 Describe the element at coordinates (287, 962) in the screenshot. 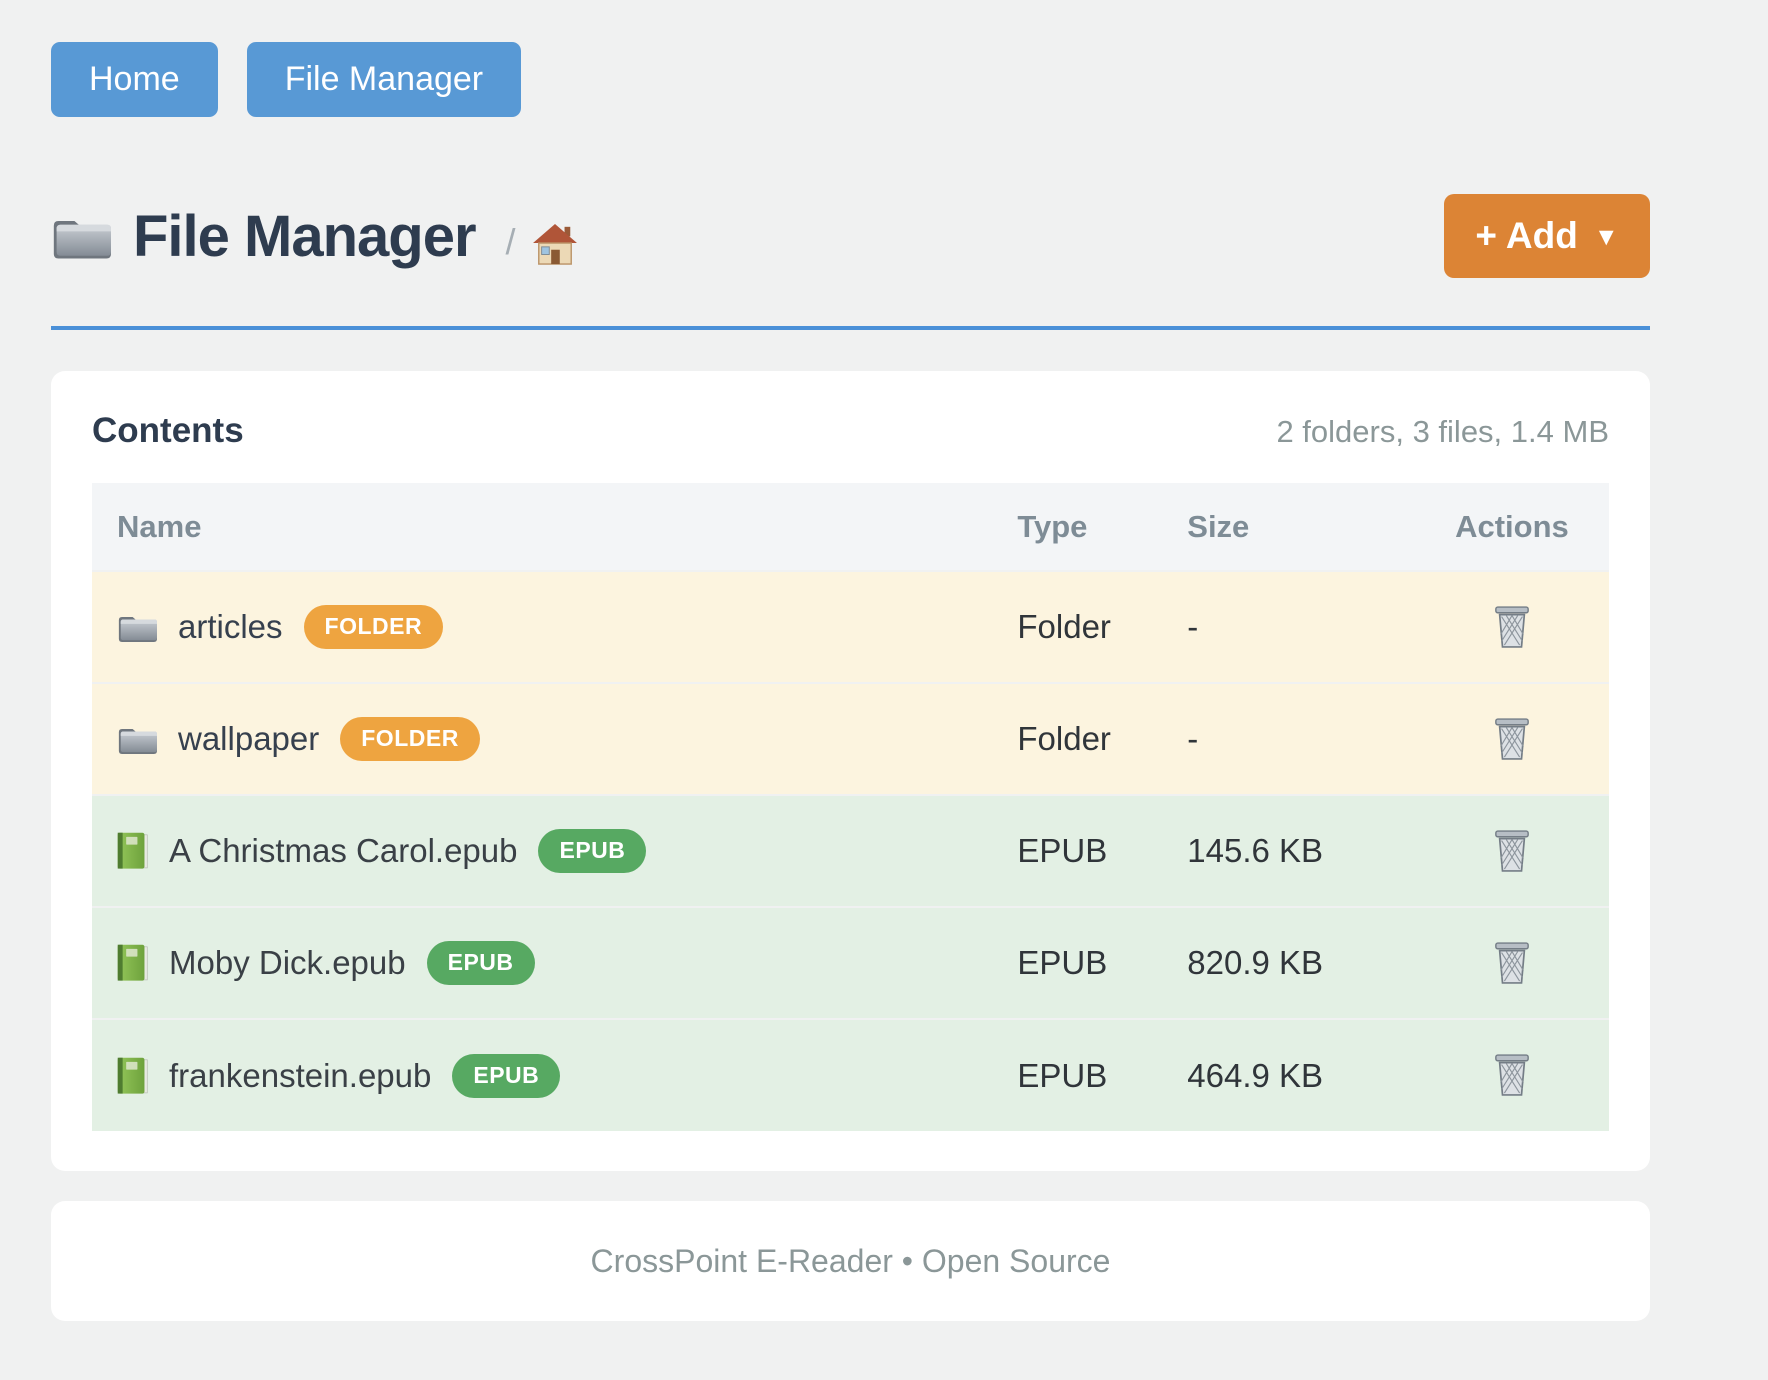

I see `file-name-link: Moby Dick.epub` at that location.